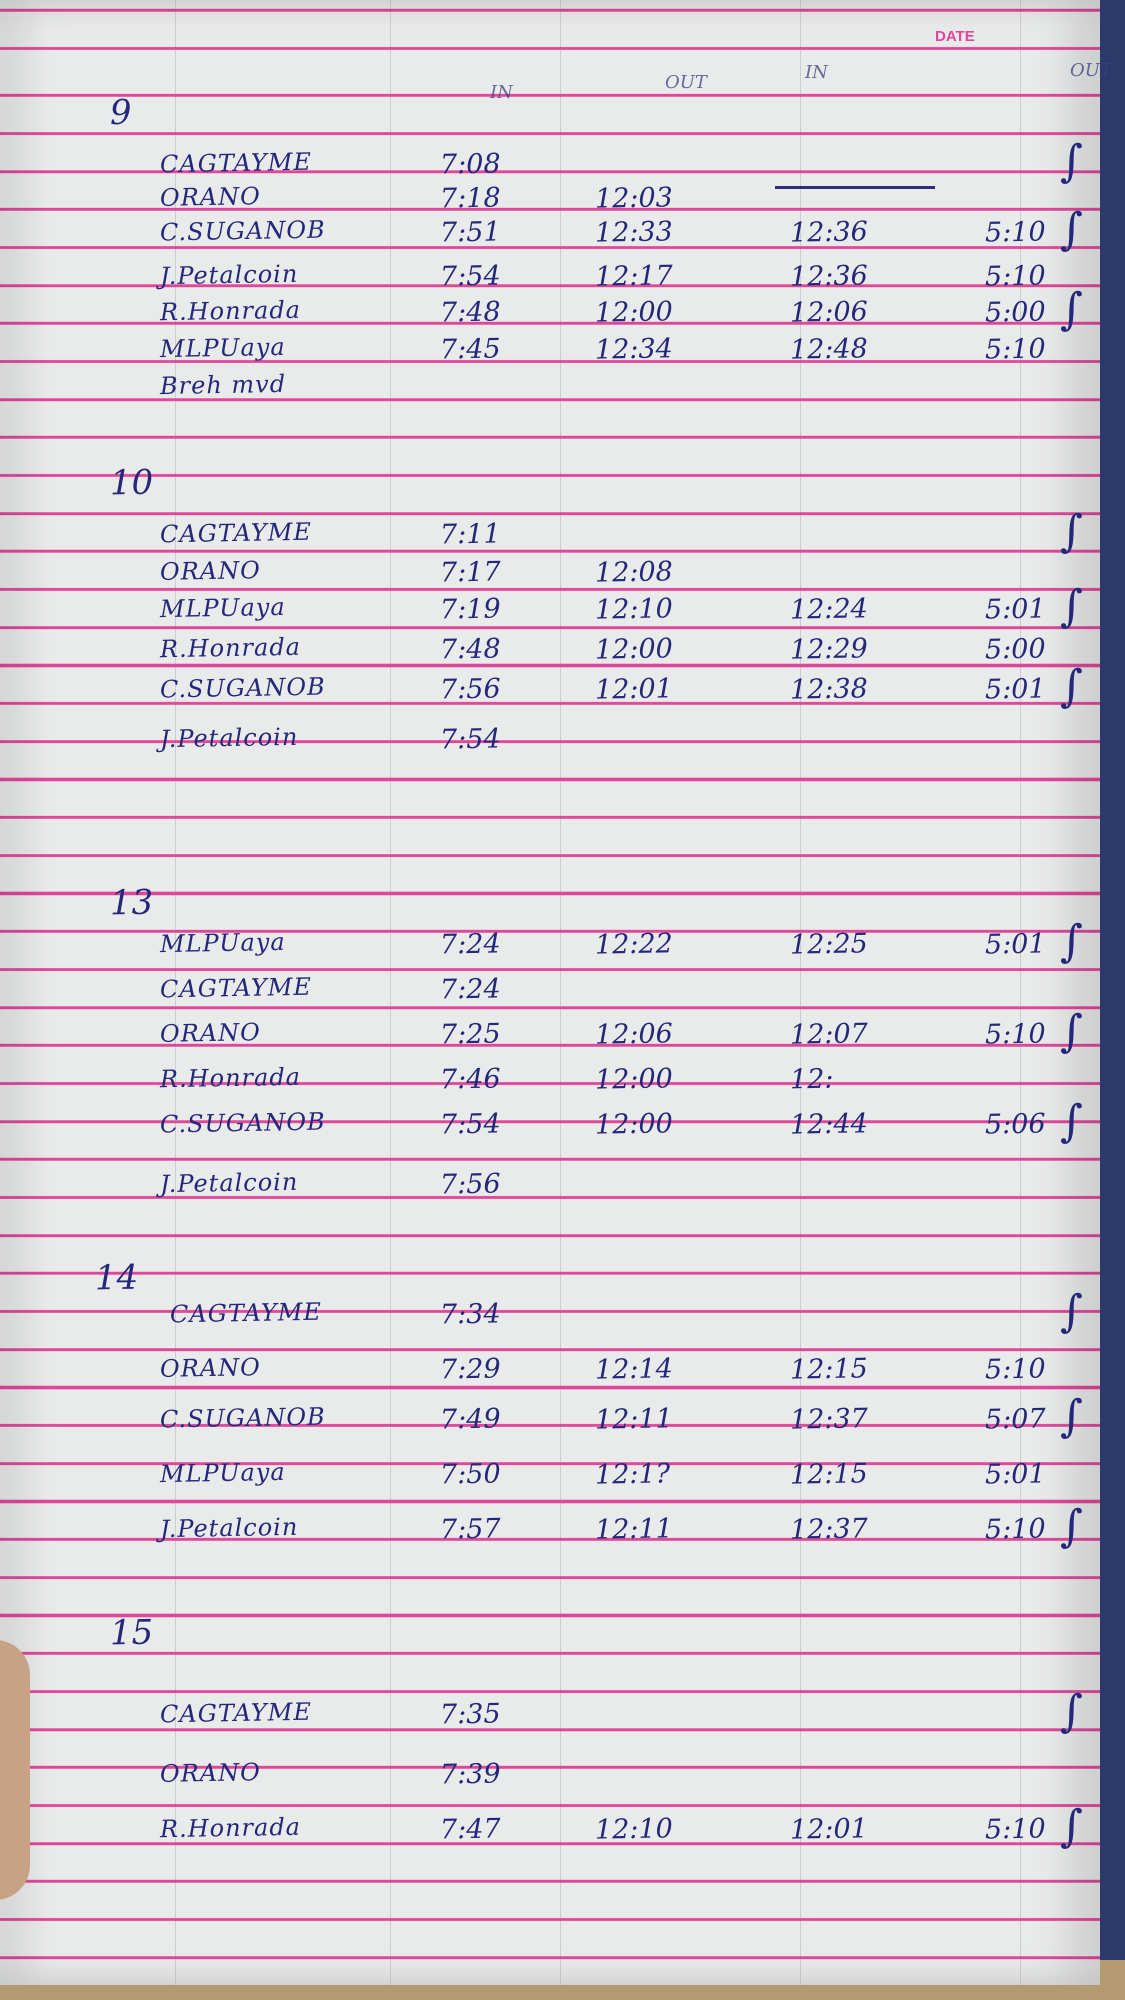 This screenshot has width=1125, height=2000. Describe the element at coordinates (1091, 70) in the screenshot. I see `header-pm-out: OUT` at that location.